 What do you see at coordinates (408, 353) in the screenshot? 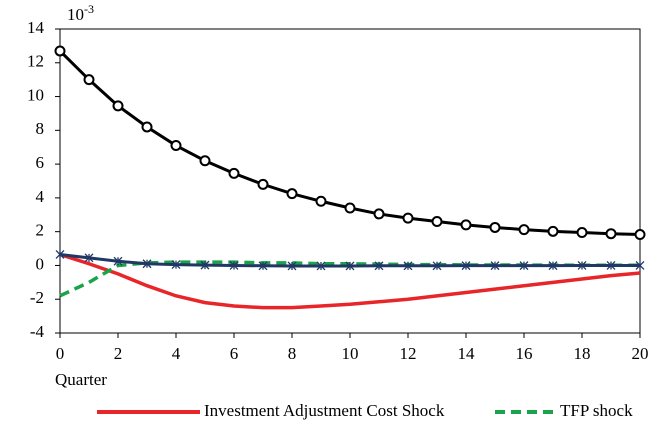
I see `x-tick-label: 12` at bounding box center [408, 353].